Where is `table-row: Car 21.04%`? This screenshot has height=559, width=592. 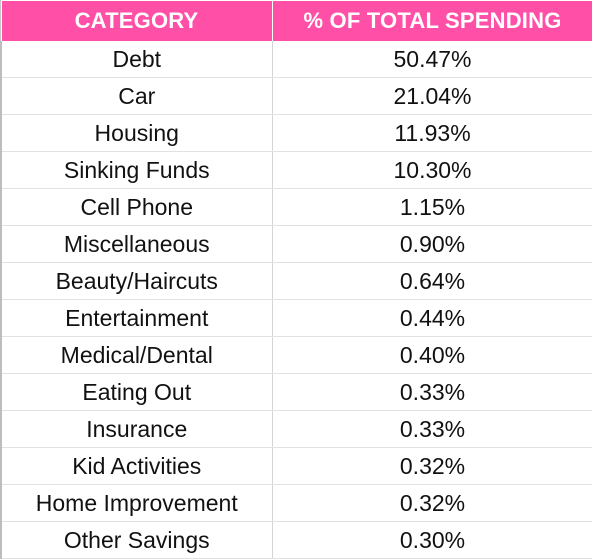
table-row: Car 21.04% is located at coordinates (296, 96).